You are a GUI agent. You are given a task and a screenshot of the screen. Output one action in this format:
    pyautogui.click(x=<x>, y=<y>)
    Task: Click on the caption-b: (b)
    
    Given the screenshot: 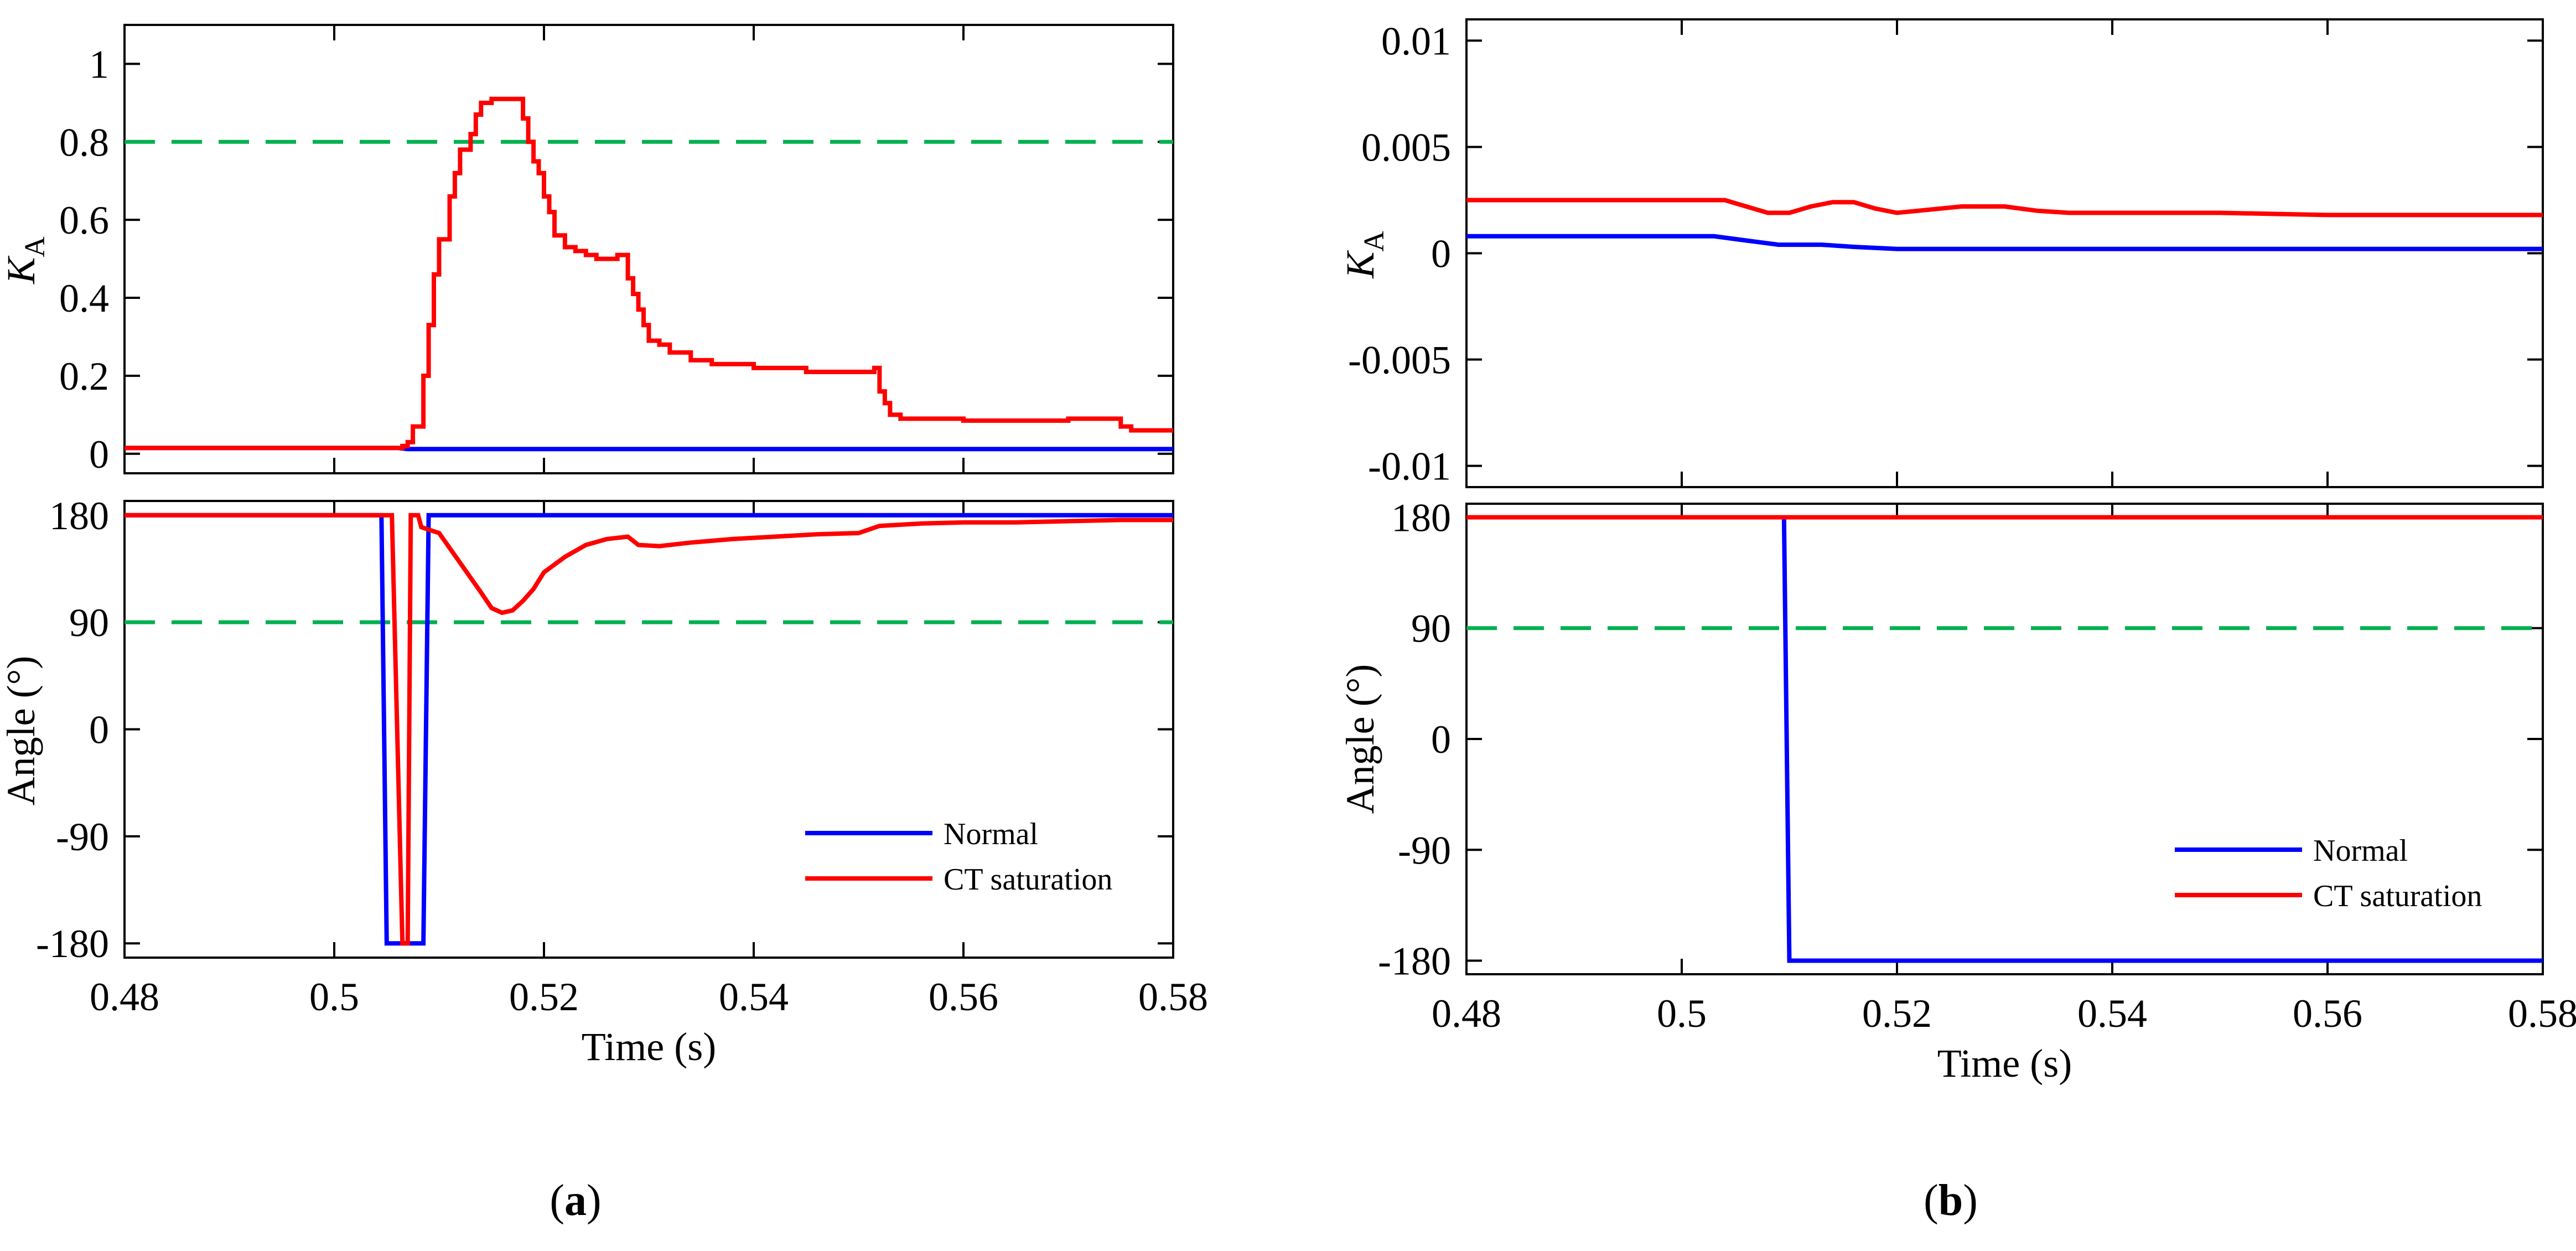 What is the action you would take?
    pyautogui.click(x=1951, y=1200)
    